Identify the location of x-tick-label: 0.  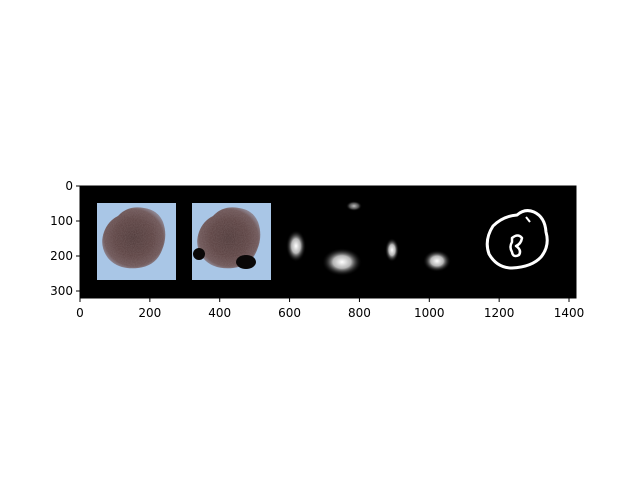
(80, 313).